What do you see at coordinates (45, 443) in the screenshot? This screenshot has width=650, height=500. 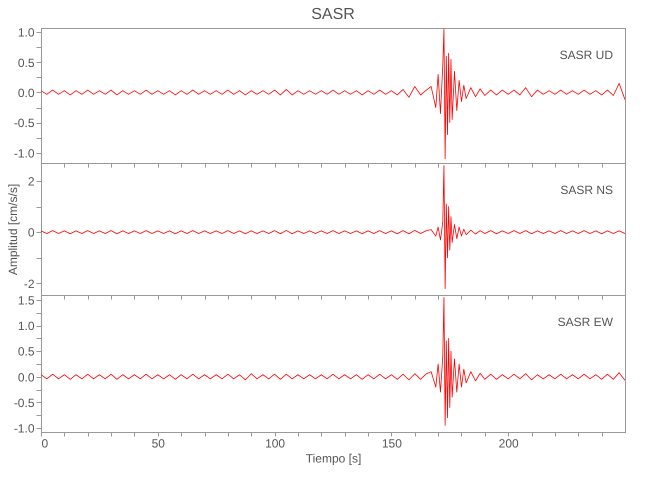 I see `x-tick-label: 0` at bounding box center [45, 443].